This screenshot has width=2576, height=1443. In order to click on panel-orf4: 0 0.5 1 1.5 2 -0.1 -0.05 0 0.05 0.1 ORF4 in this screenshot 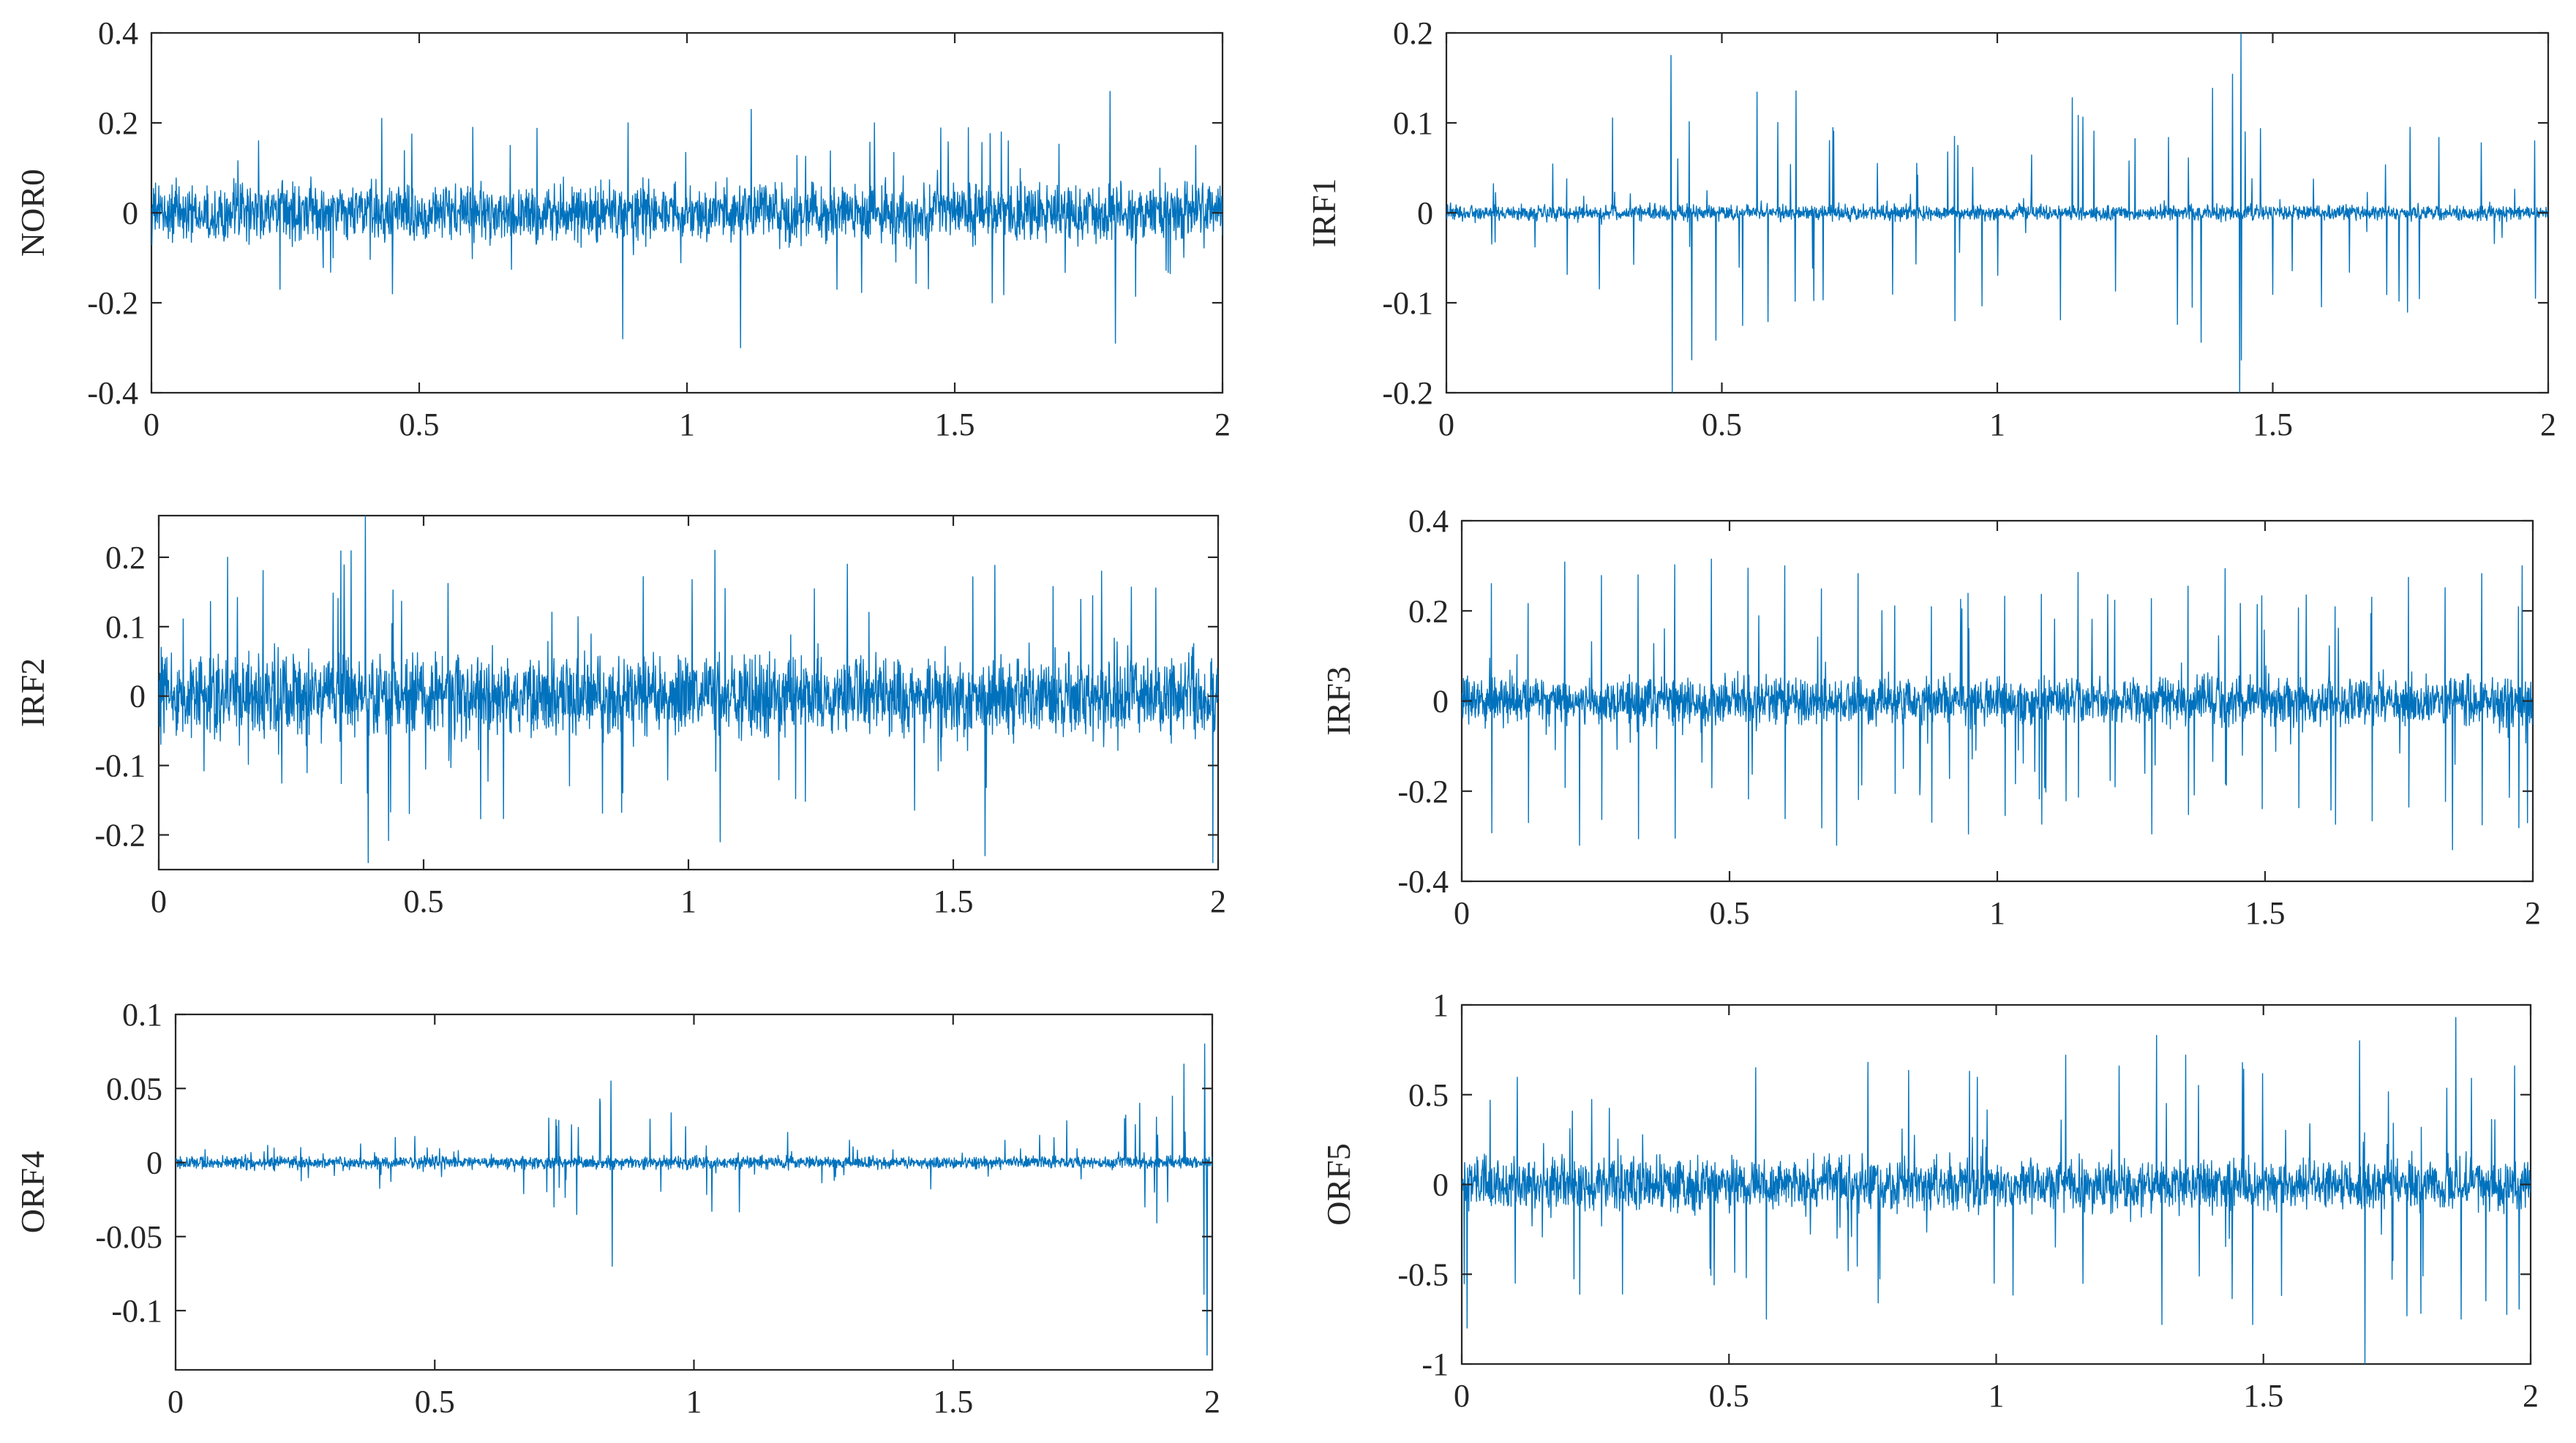, I will do `click(617, 1208)`.